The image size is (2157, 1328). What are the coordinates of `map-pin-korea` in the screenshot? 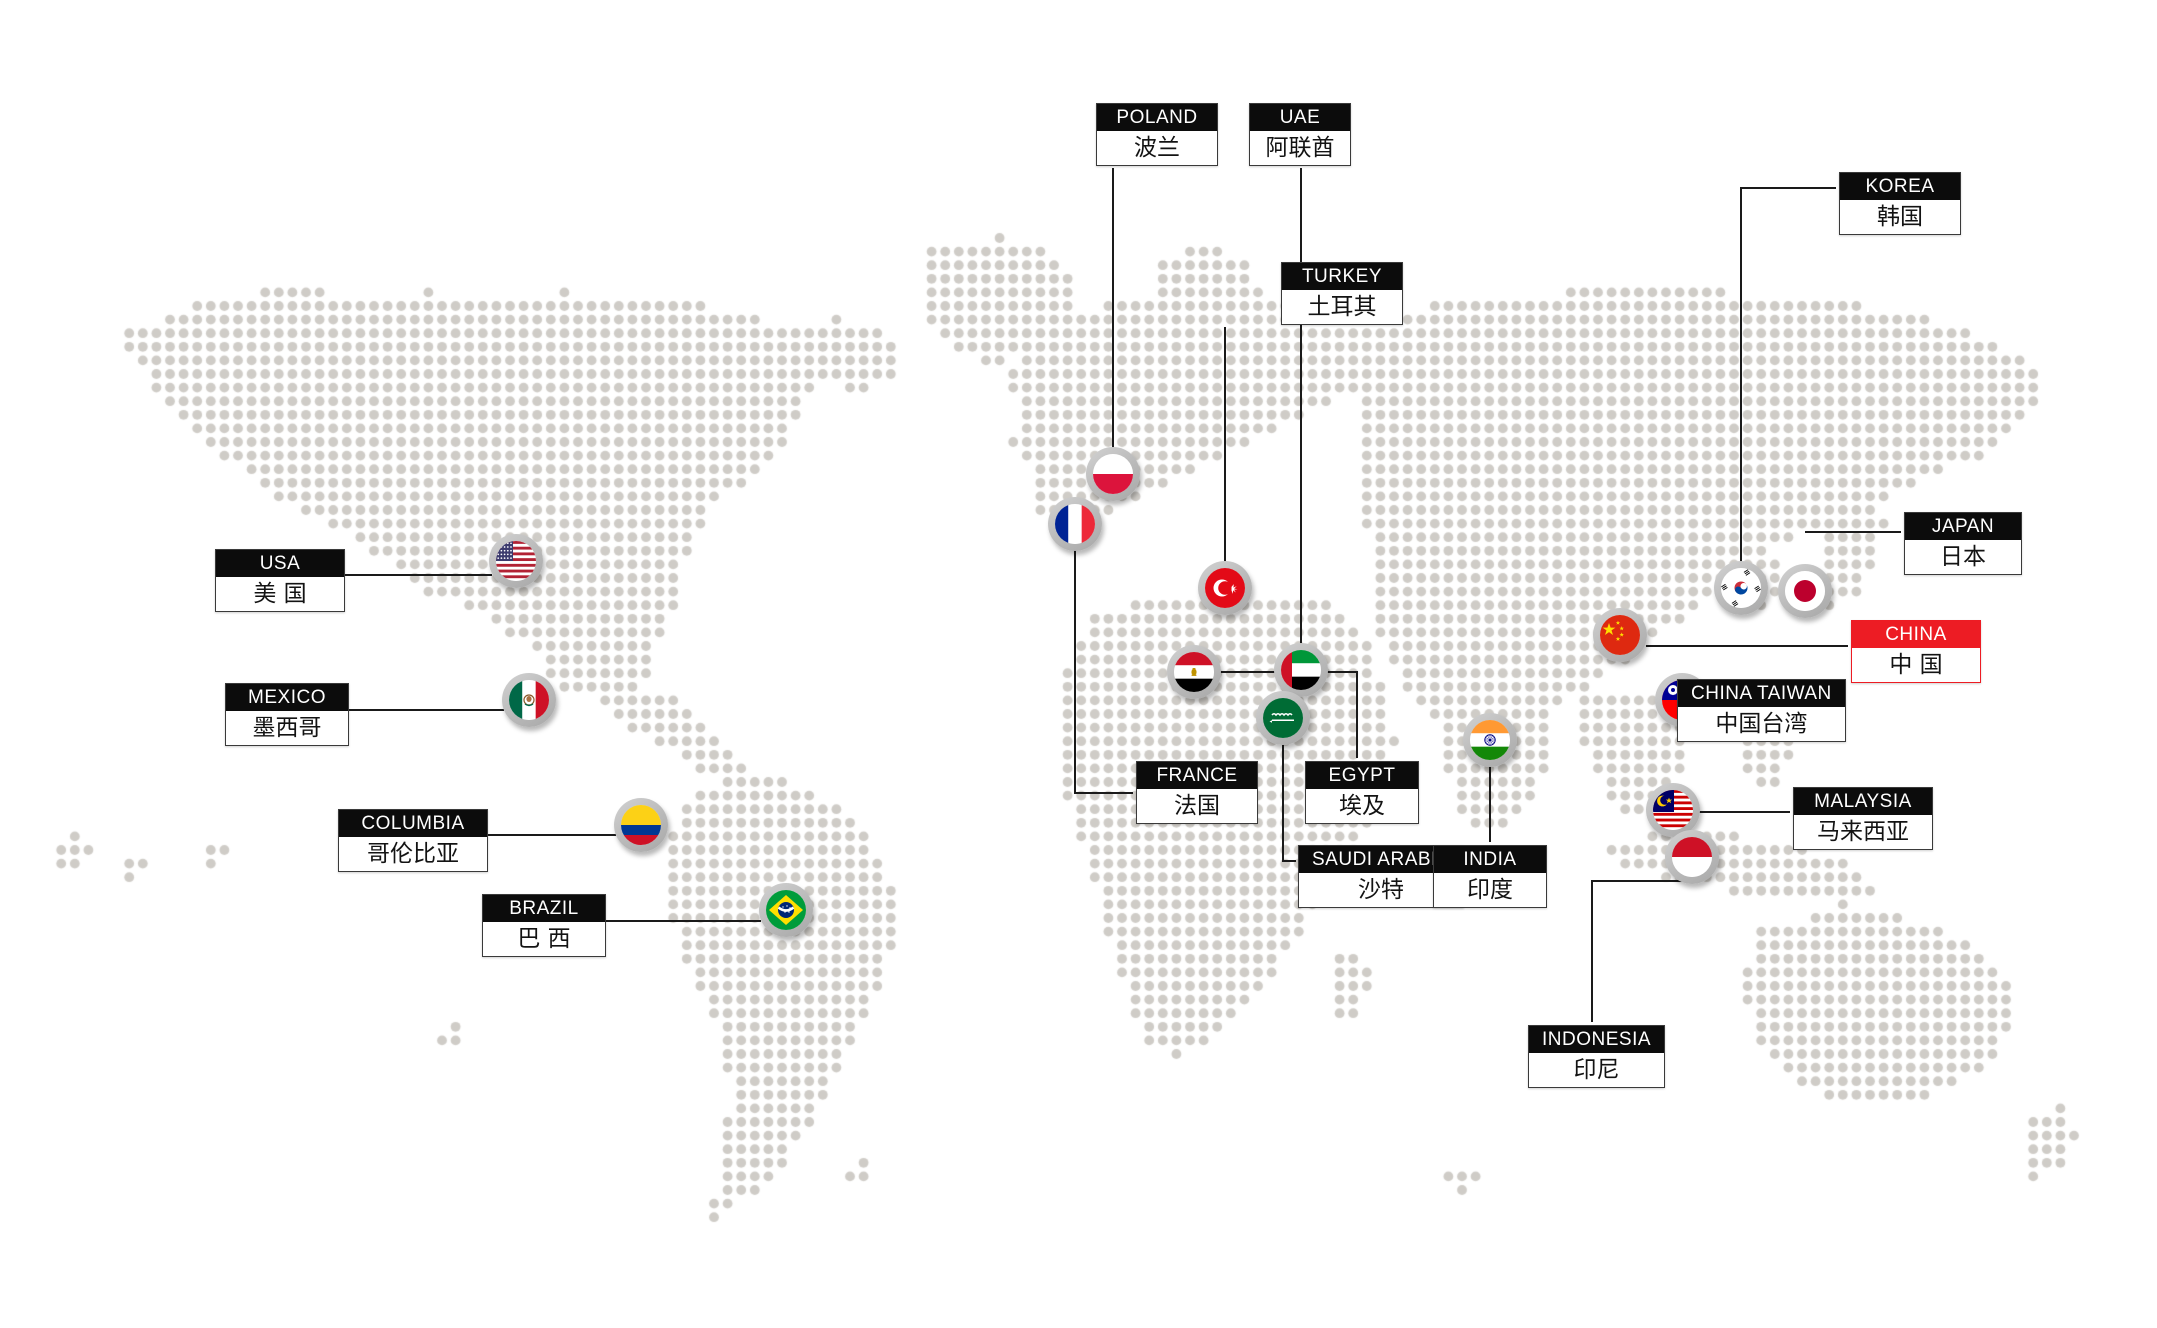 It's located at (1741, 588).